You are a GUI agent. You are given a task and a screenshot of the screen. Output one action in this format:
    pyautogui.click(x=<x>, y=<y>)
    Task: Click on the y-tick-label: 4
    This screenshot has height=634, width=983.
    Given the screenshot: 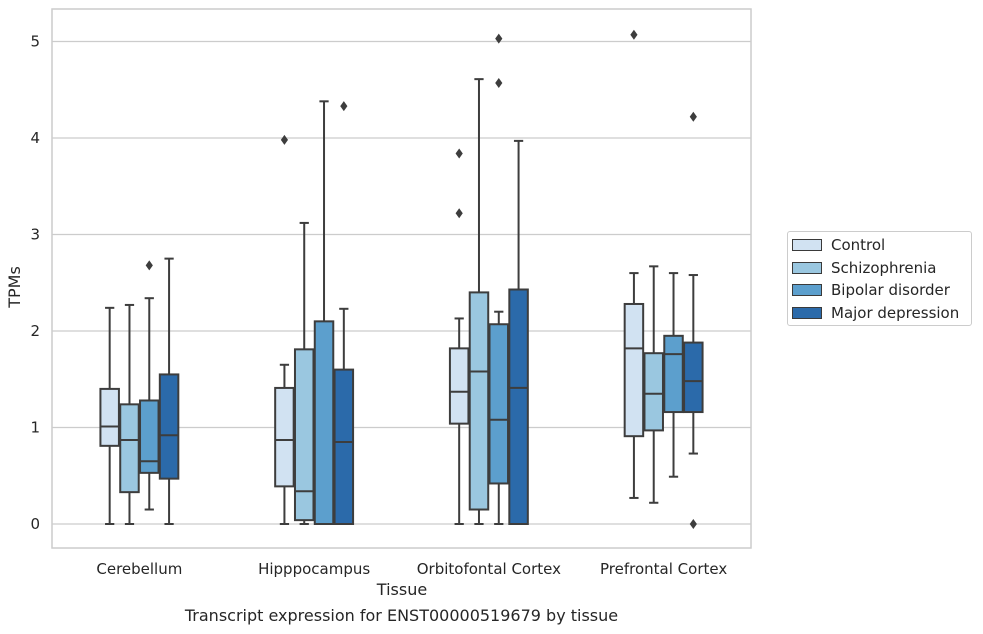 What is the action you would take?
    pyautogui.click(x=35, y=138)
    